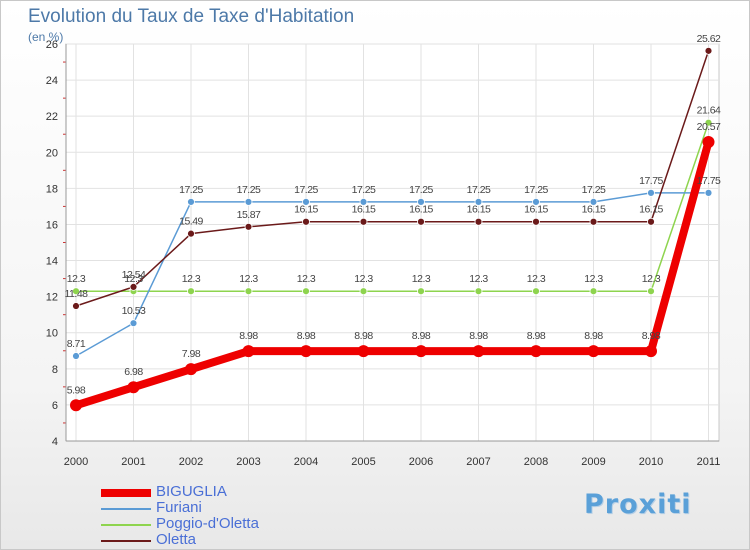 This screenshot has width=750, height=550. I want to click on data-label-oletta: 15.49, so click(191, 222).